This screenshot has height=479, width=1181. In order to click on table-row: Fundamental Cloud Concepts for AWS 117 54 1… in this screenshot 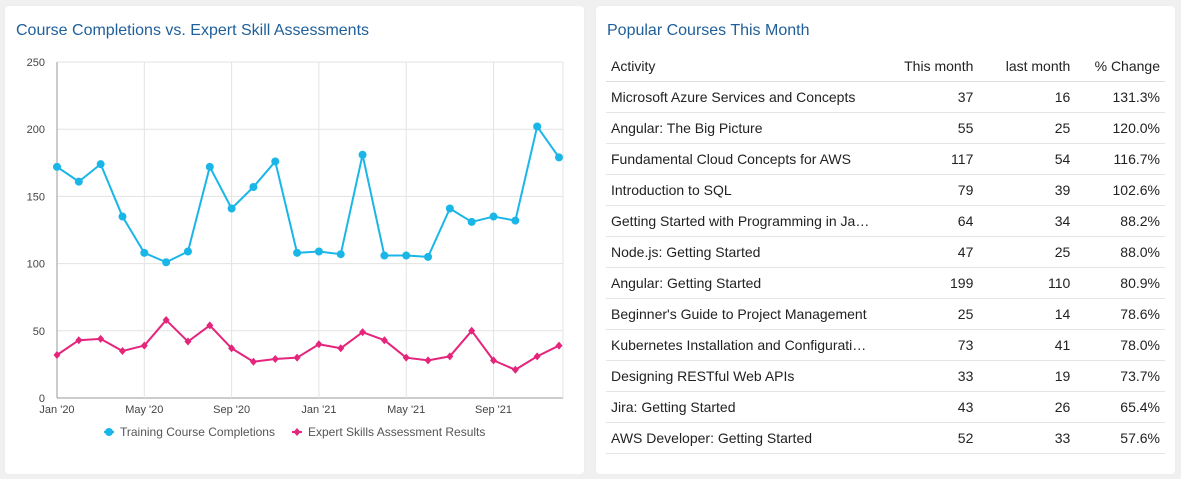, I will do `click(885, 159)`.